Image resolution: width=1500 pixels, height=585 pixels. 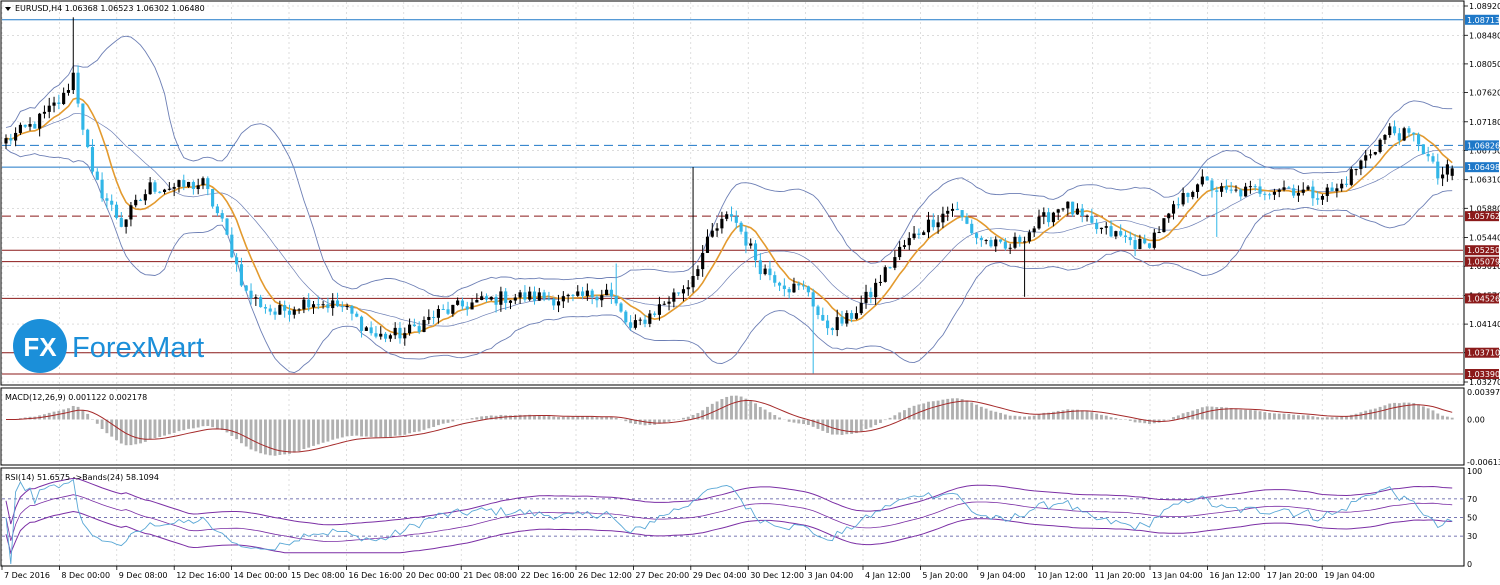 What do you see at coordinates (1234, 575) in the screenshot?
I see `time-tick-label: 16 Jan 12:00` at bounding box center [1234, 575].